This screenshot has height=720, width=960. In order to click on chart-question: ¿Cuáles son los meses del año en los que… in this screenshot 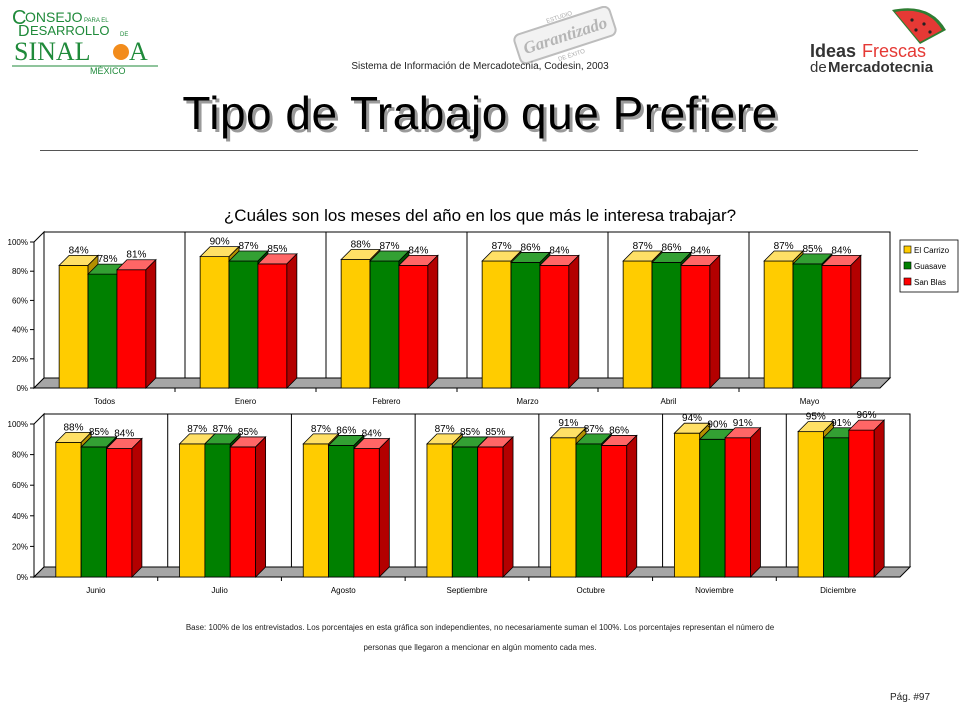, I will do `click(480, 215)`.